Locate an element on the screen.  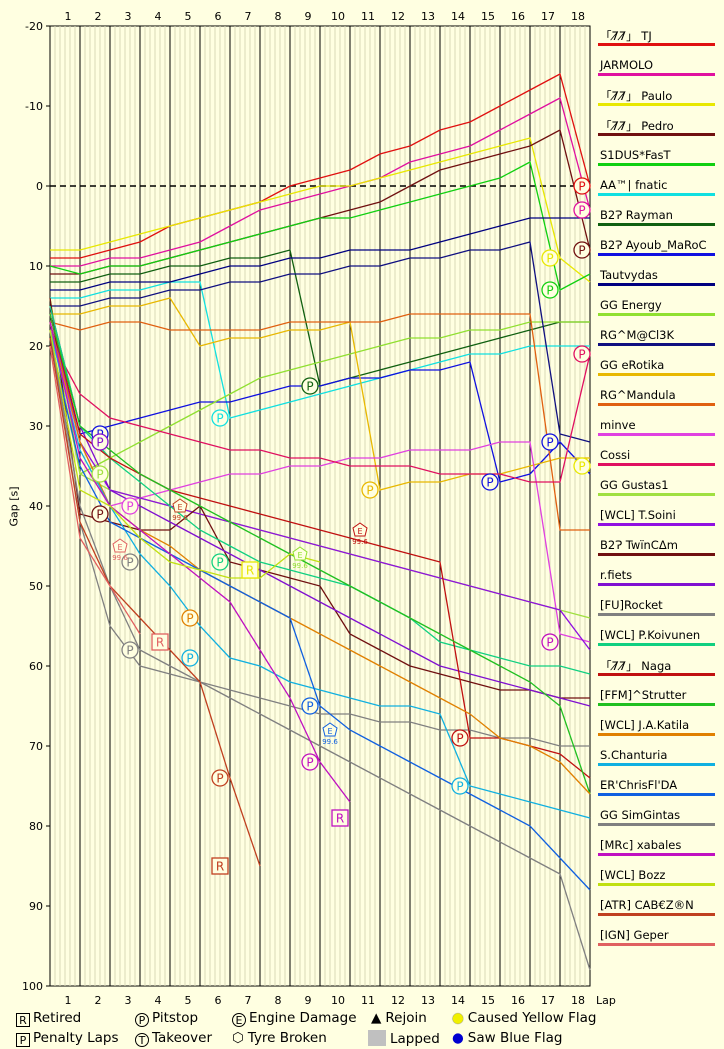
legend-item: ER'ChrisFl'DA is located at coordinates (657, 791).